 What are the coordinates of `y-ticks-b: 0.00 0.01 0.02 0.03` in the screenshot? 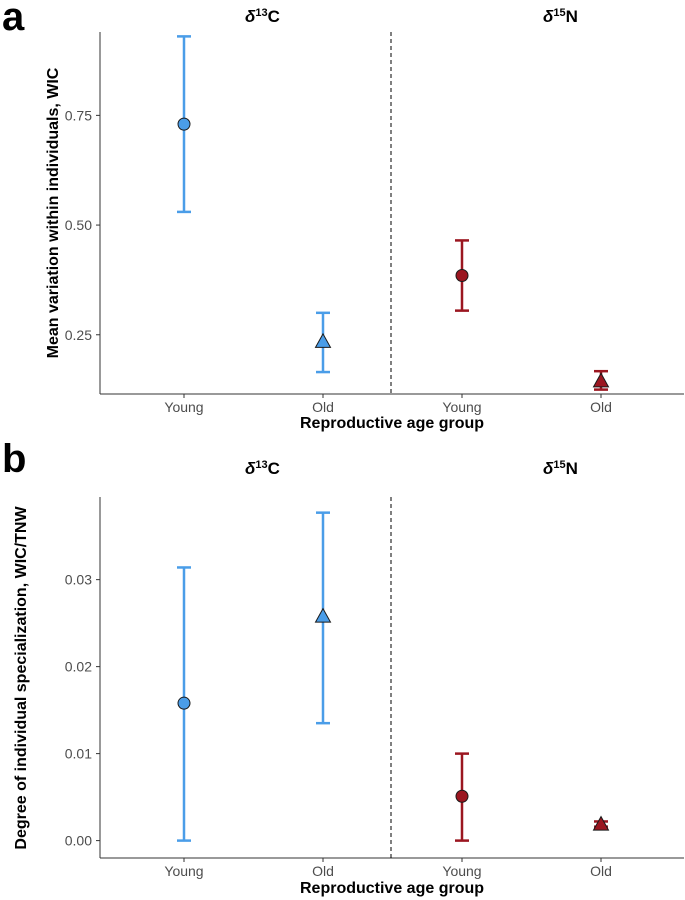 It's located at (82, 710).